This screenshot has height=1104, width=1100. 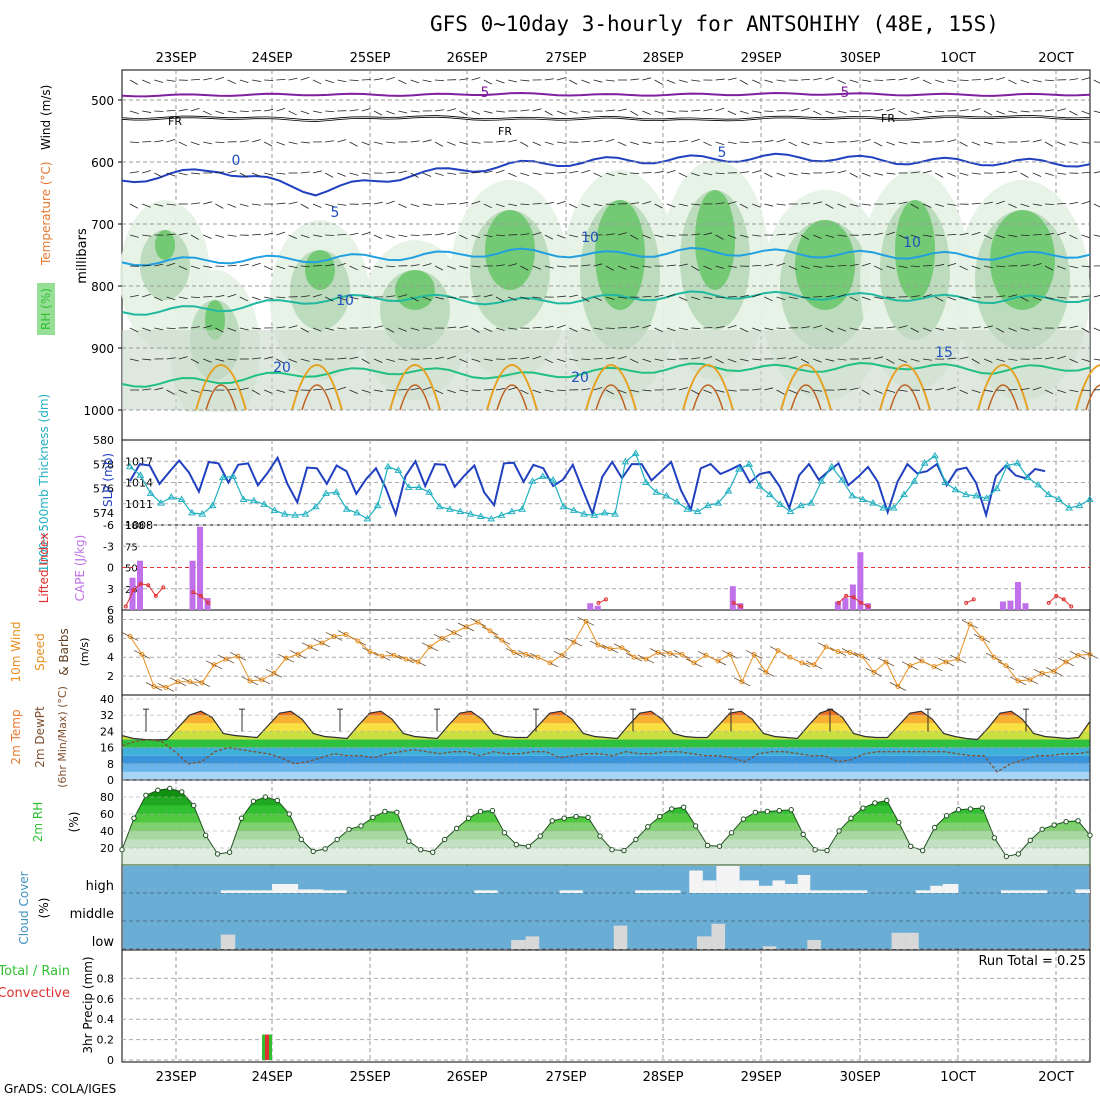 What do you see at coordinates (62, 737) in the screenshot?
I see `temp-ylabel-3: (6hr Min/Max) (°C)` at bounding box center [62, 737].